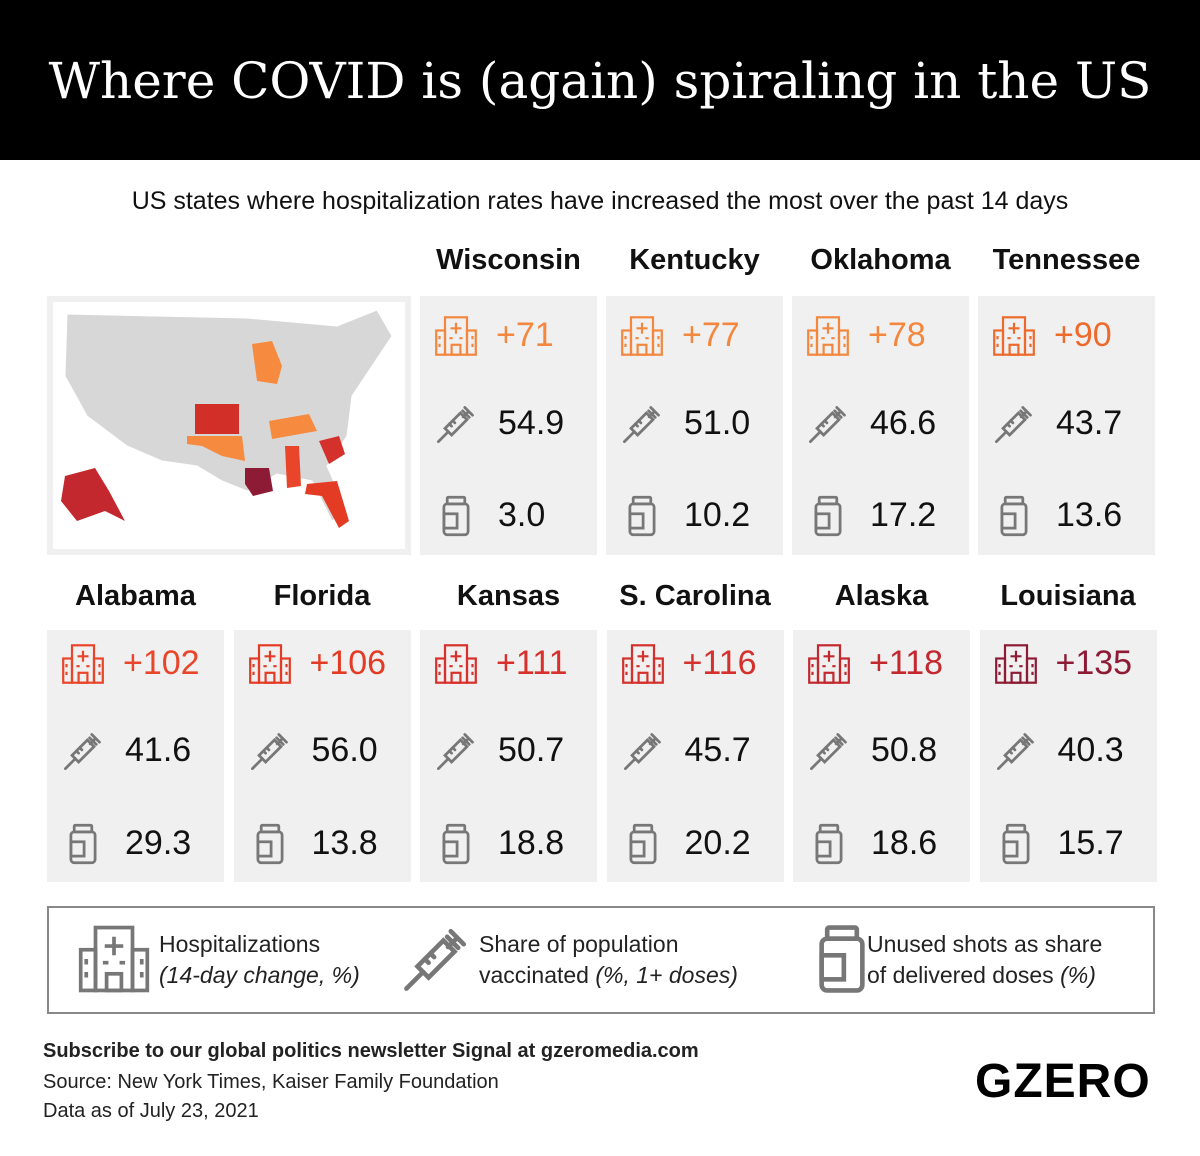  I want to click on state-name: Oklahoma, so click(880, 260).